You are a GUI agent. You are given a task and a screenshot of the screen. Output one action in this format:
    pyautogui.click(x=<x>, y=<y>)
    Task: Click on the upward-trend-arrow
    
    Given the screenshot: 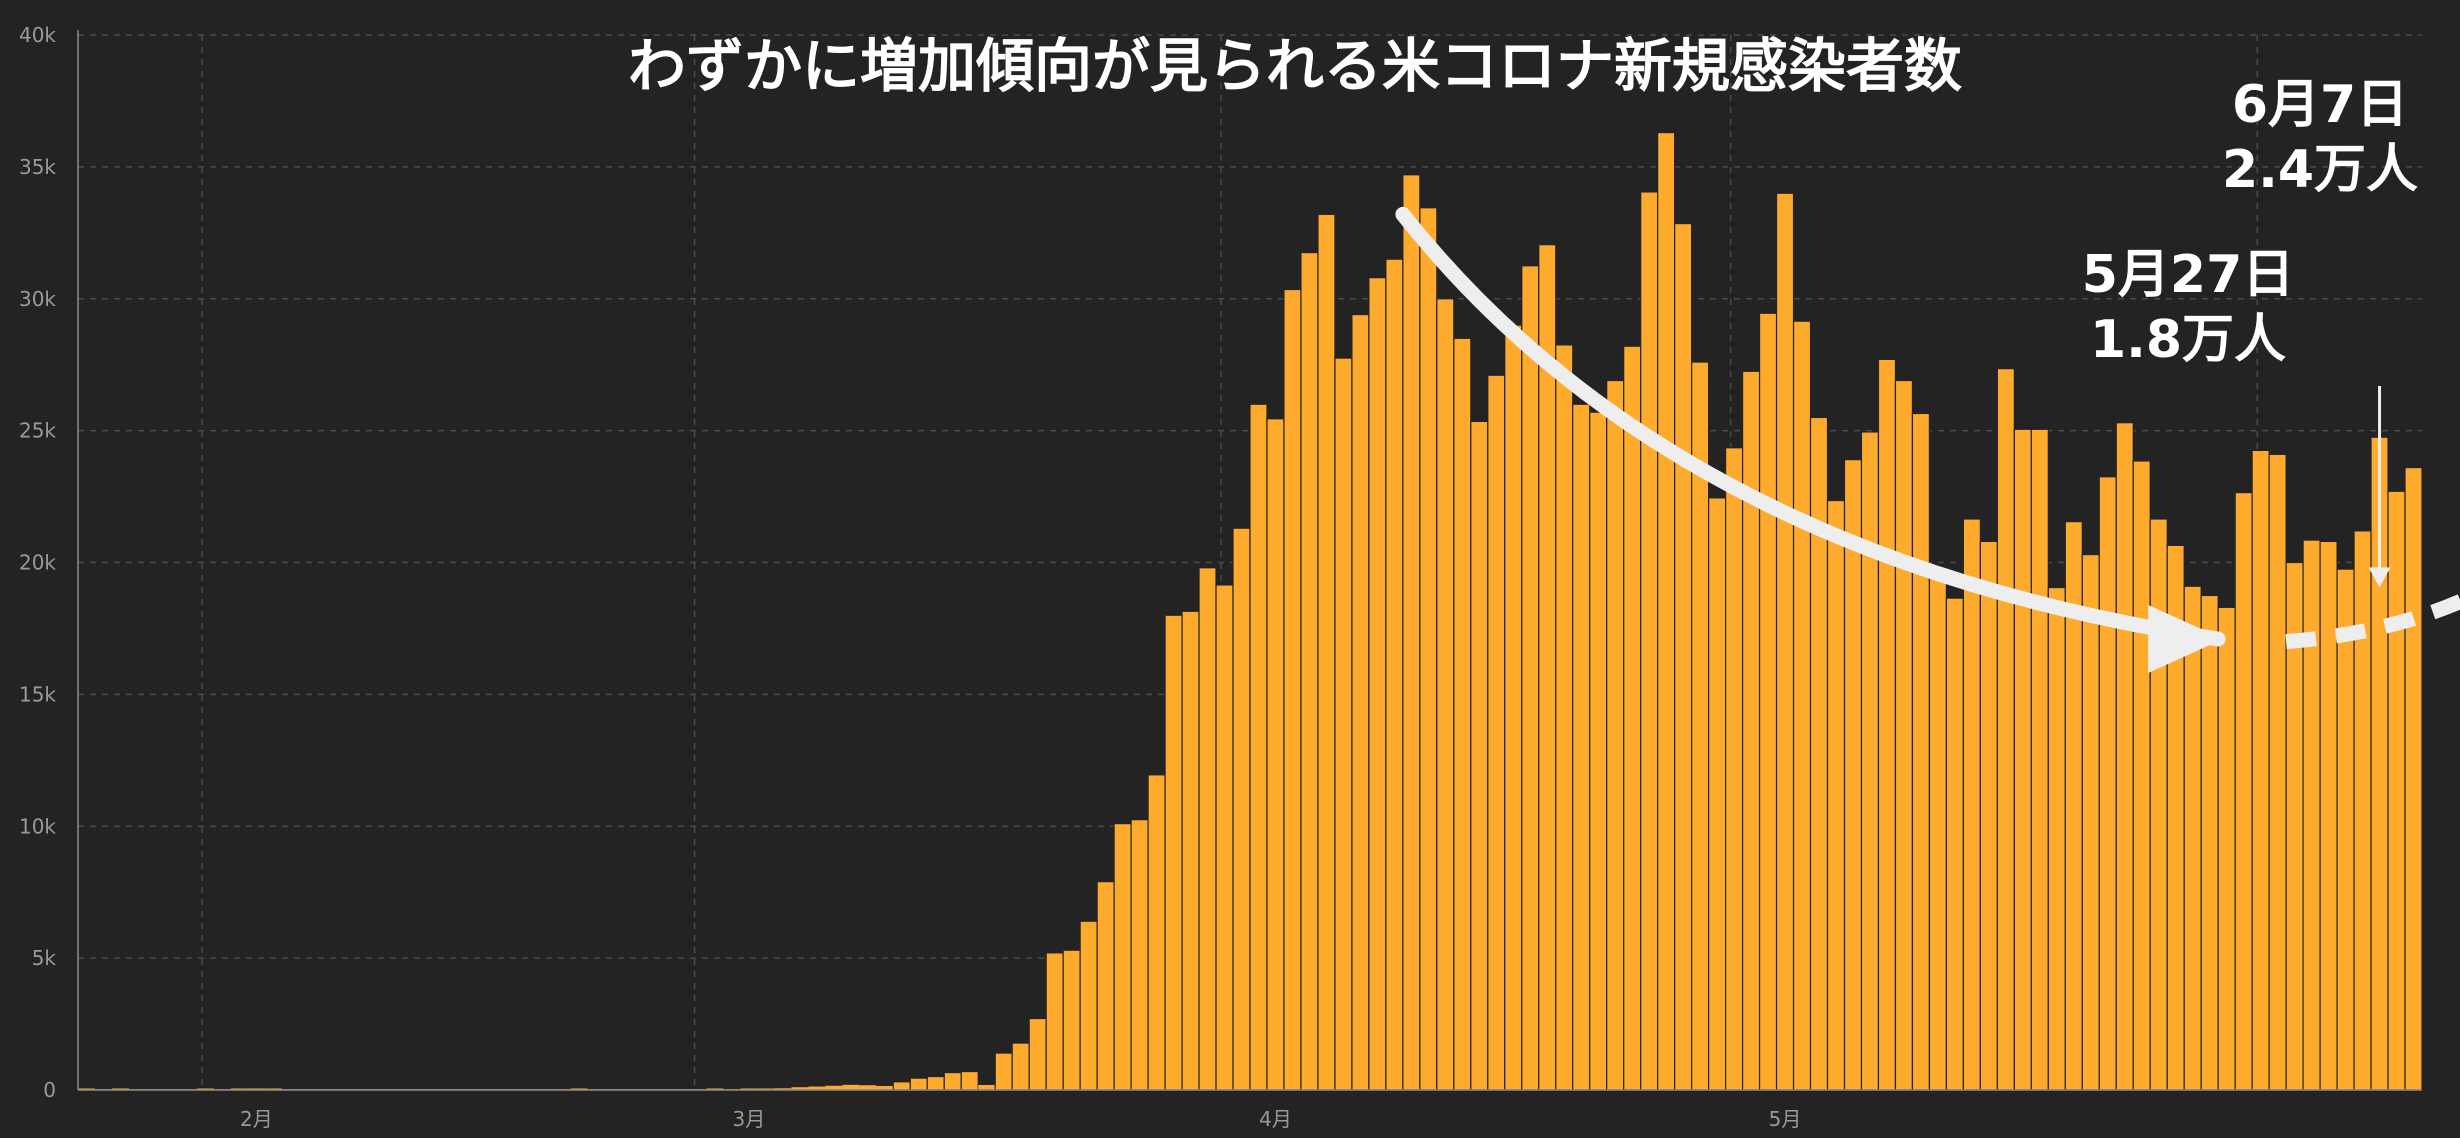 What is the action you would take?
    pyautogui.click(x=2372, y=621)
    